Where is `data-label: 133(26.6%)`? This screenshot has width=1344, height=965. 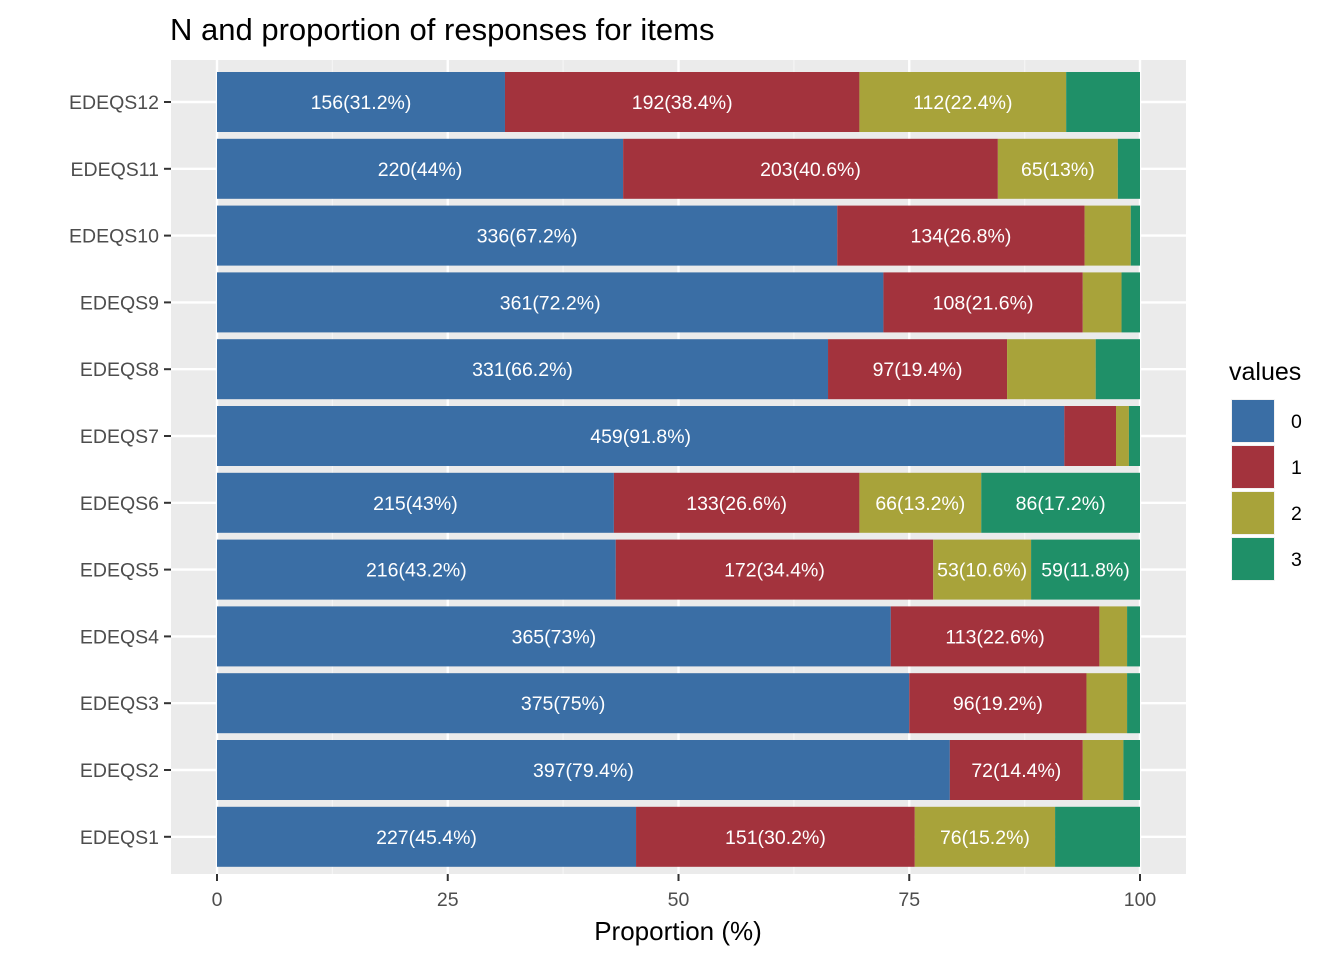
data-label: 133(26.6%) is located at coordinates (736, 504).